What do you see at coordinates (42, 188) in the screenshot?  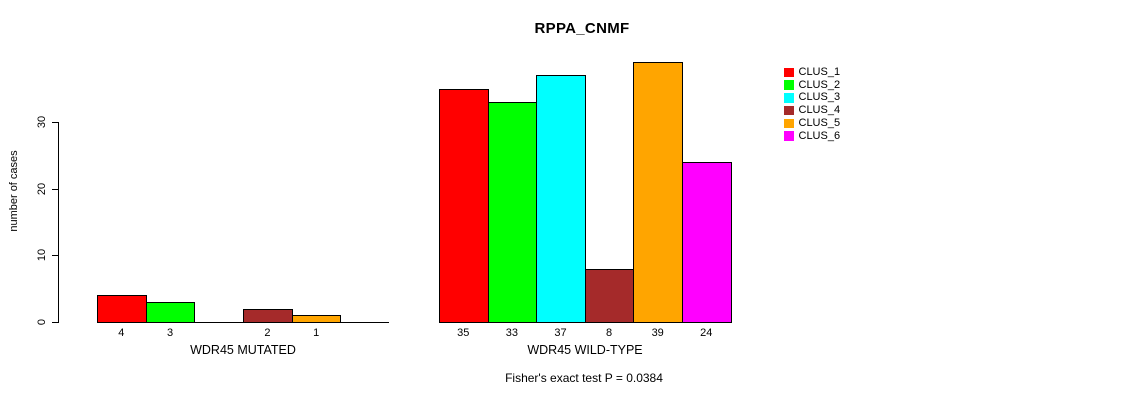 I see `y-tick-label: 20` at bounding box center [42, 188].